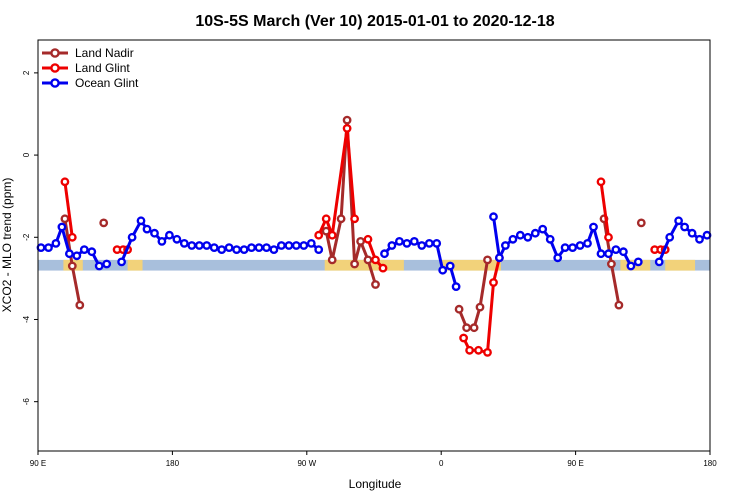  Describe the element at coordinates (55, 53) in the screenshot. I see `legend-marker` at that location.